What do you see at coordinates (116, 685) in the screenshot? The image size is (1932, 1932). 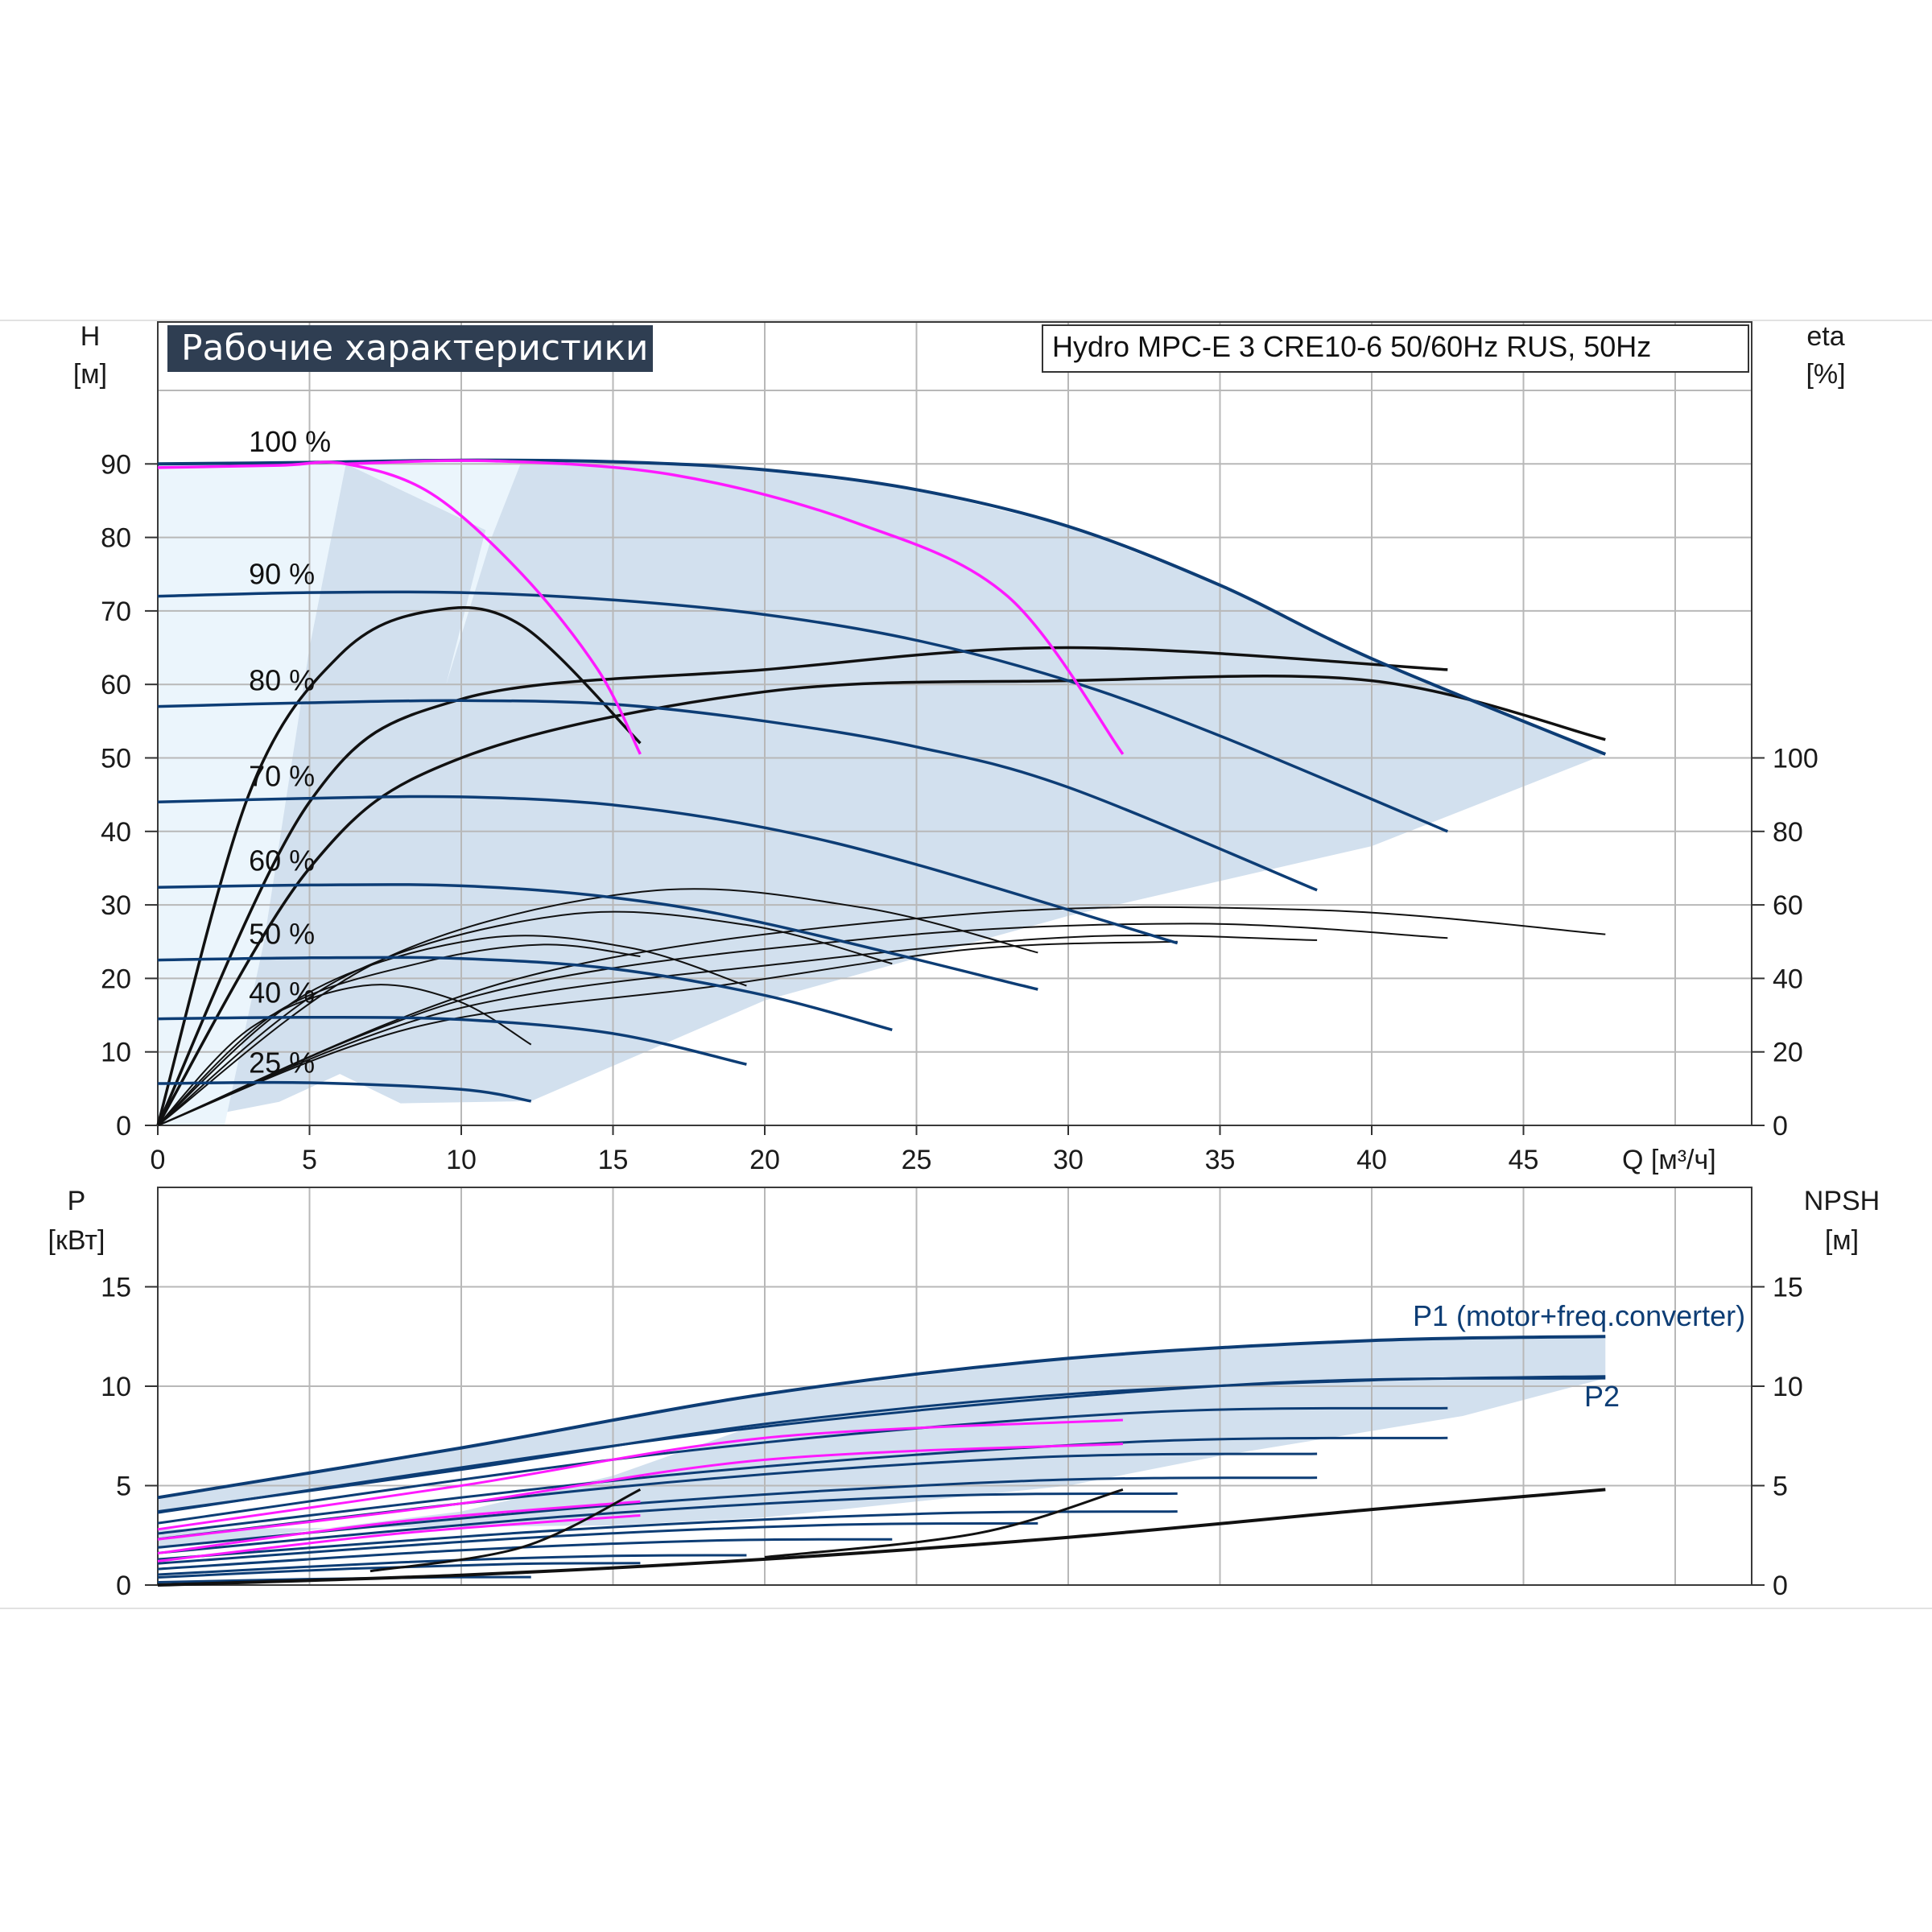 I see `y-tick-label: 60` at bounding box center [116, 685].